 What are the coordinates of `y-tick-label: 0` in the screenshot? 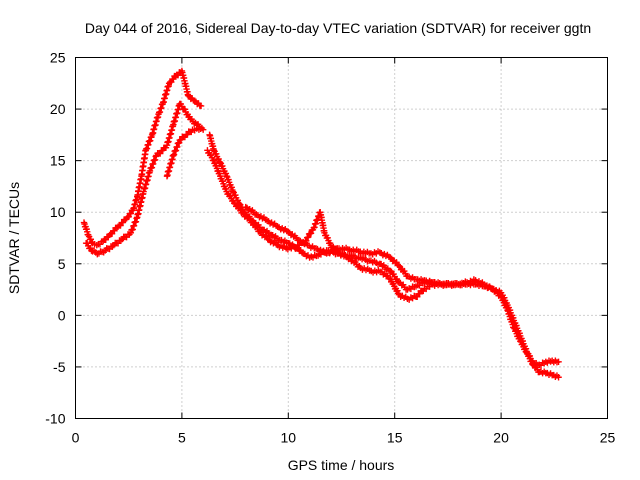 It's located at (62, 315).